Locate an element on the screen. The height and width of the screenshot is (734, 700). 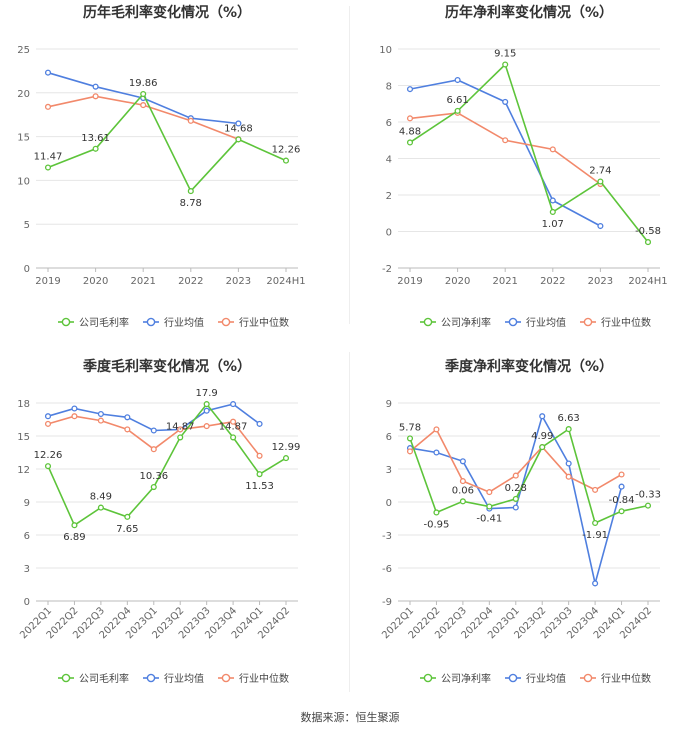
data-label: 4.88 is located at coordinates (410, 131).